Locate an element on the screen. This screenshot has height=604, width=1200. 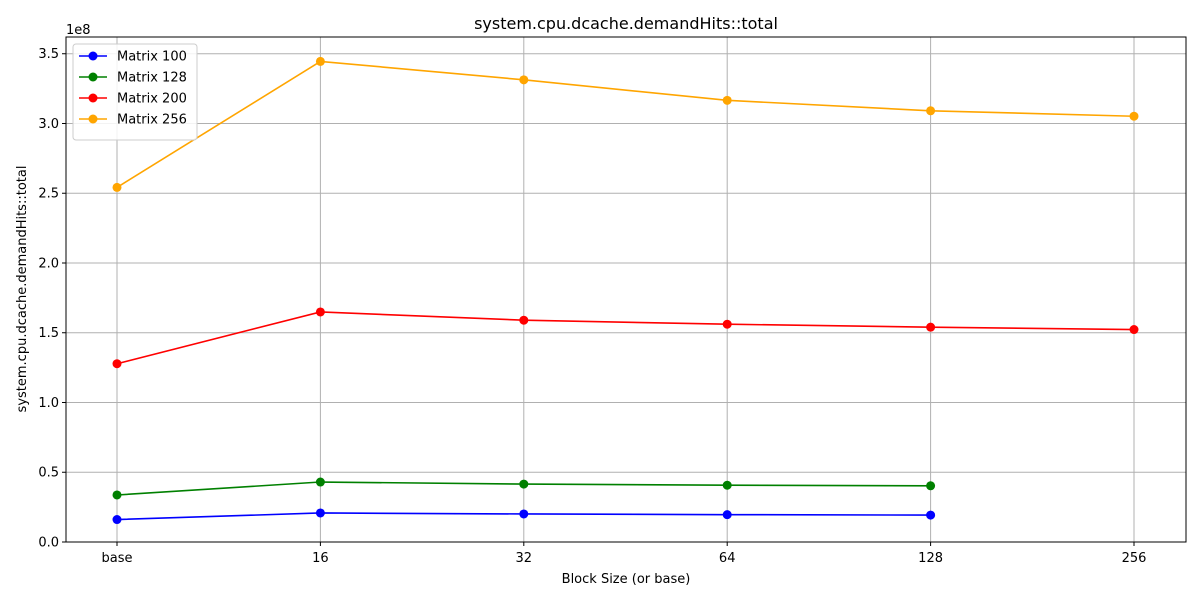
y-tick-label: 0.0 is located at coordinates (48, 543).